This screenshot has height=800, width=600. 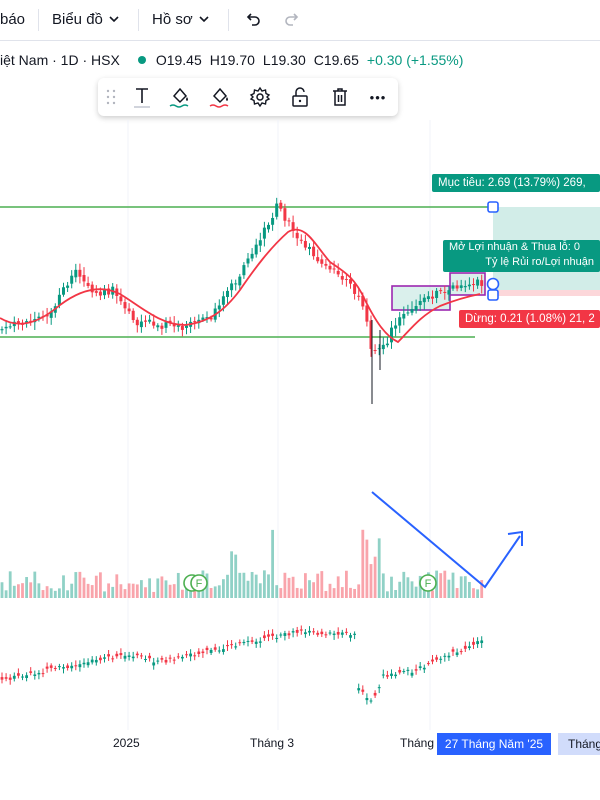 I want to click on breakout-rectangle, so click(x=467, y=284).